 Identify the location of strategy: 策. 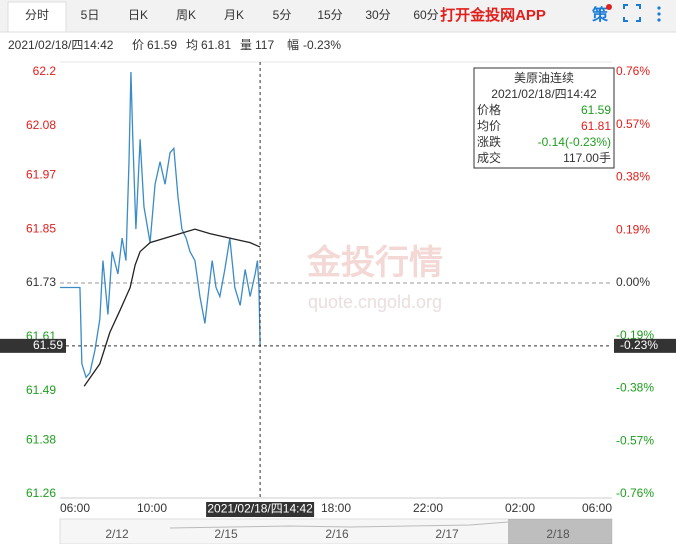
(600, 14).